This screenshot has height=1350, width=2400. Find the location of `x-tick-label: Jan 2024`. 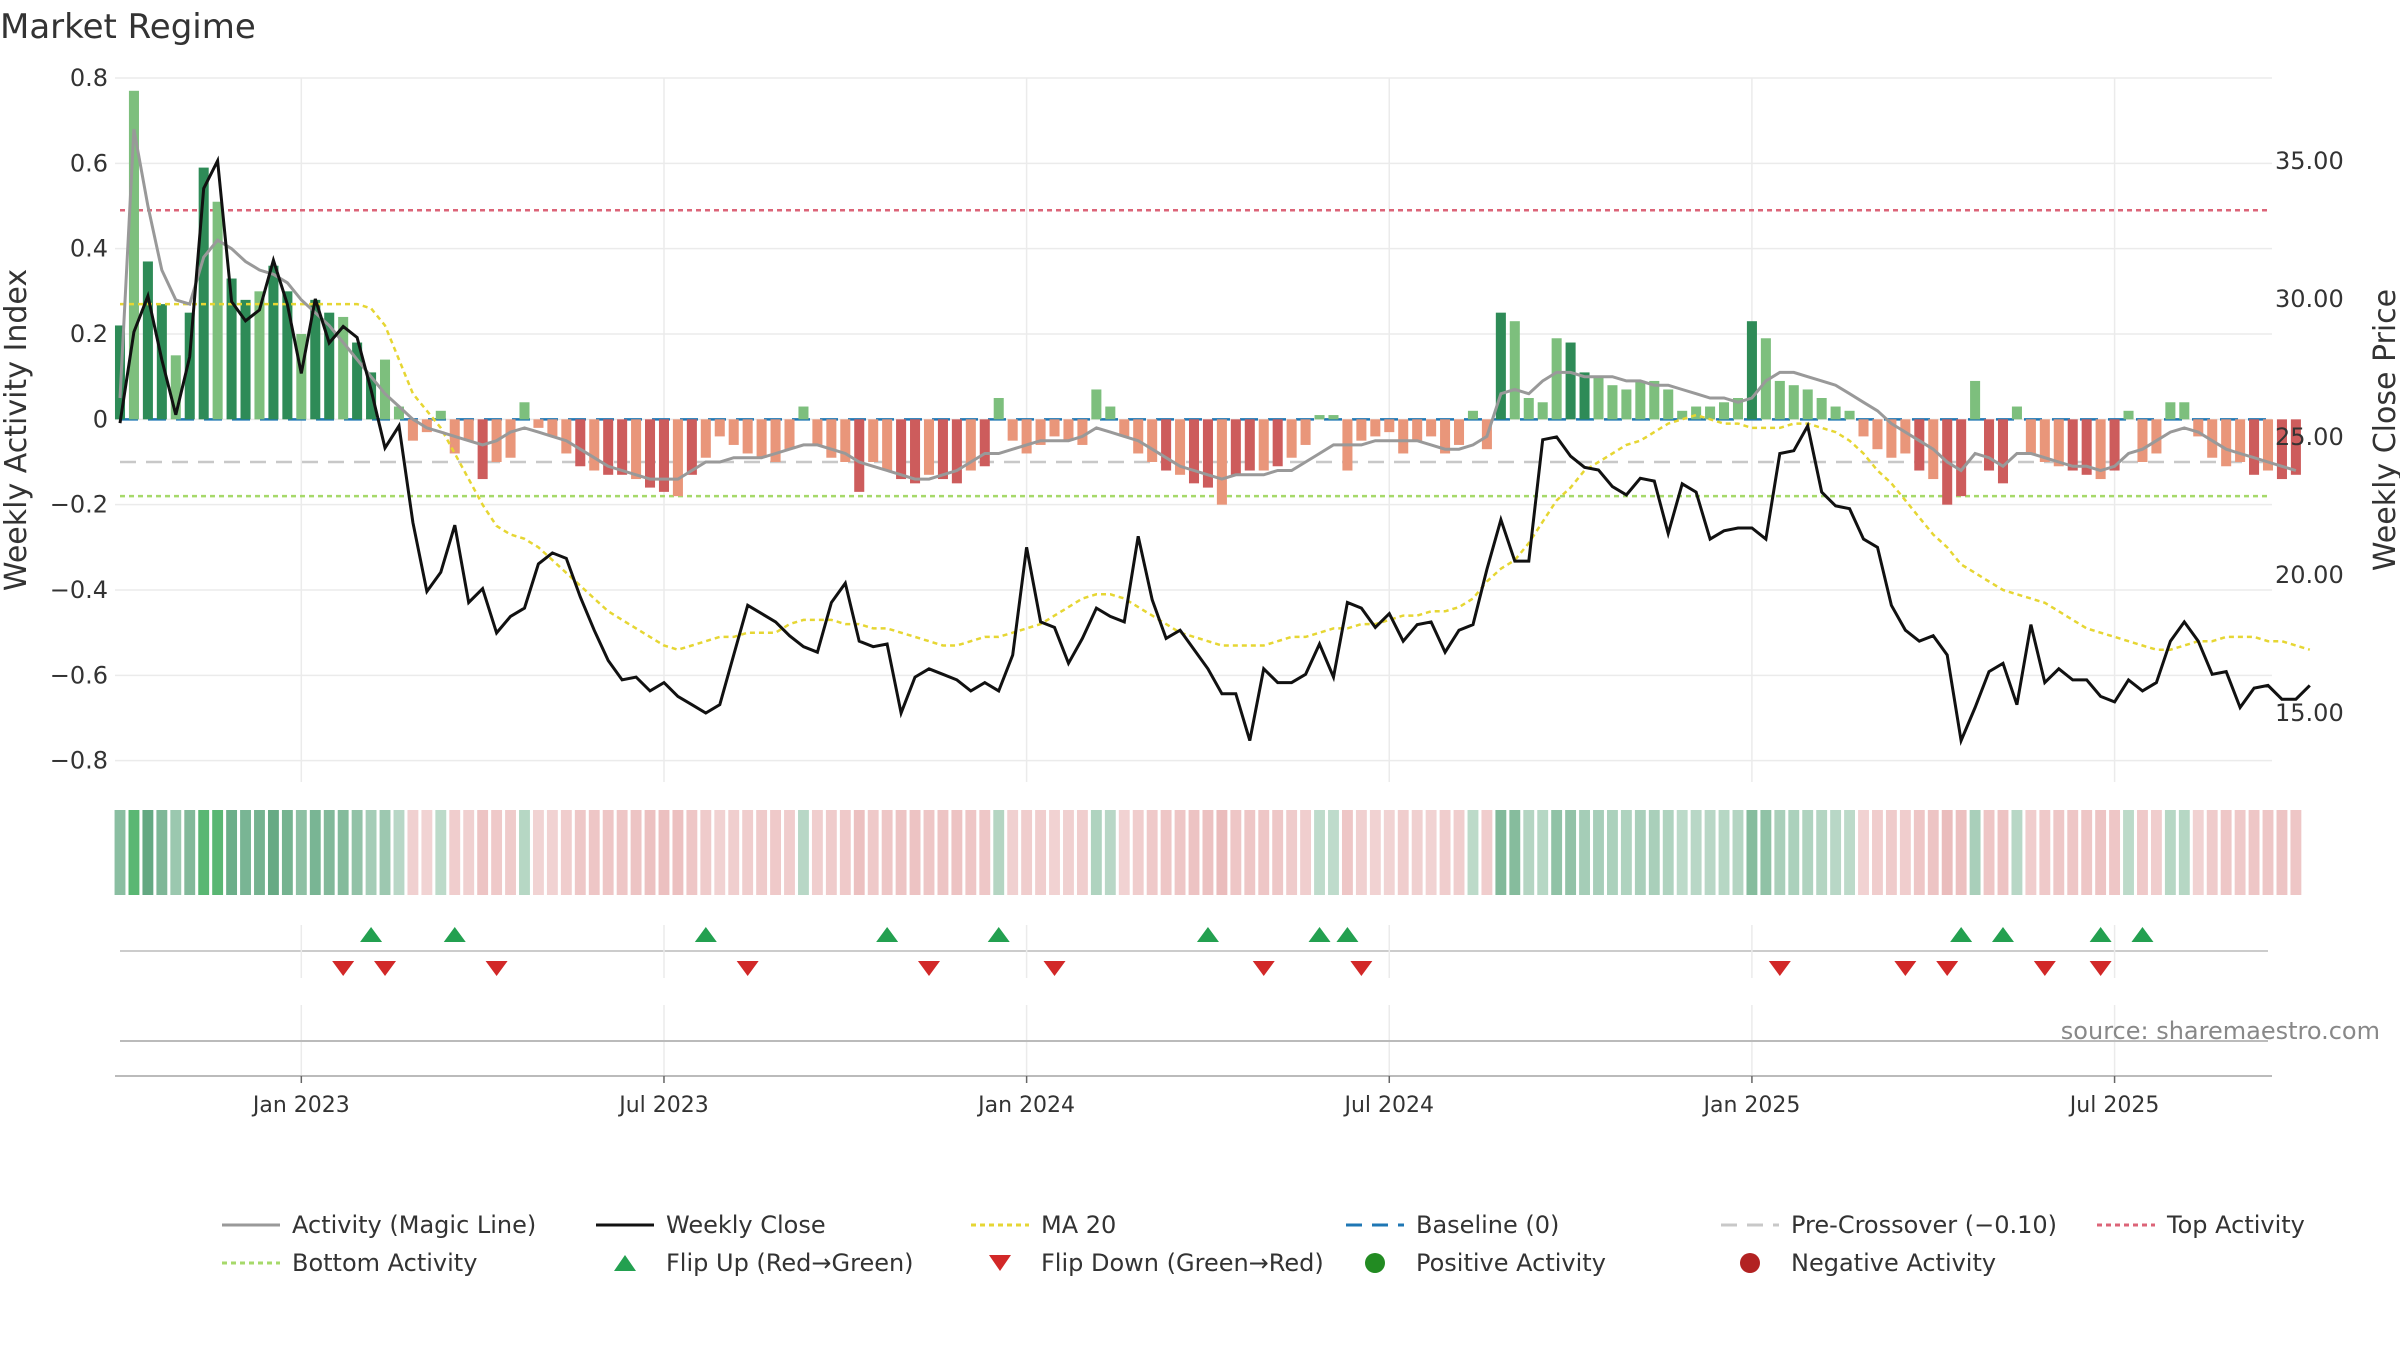

x-tick-label: Jan 2024 is located at coordinates (1025, 1105).